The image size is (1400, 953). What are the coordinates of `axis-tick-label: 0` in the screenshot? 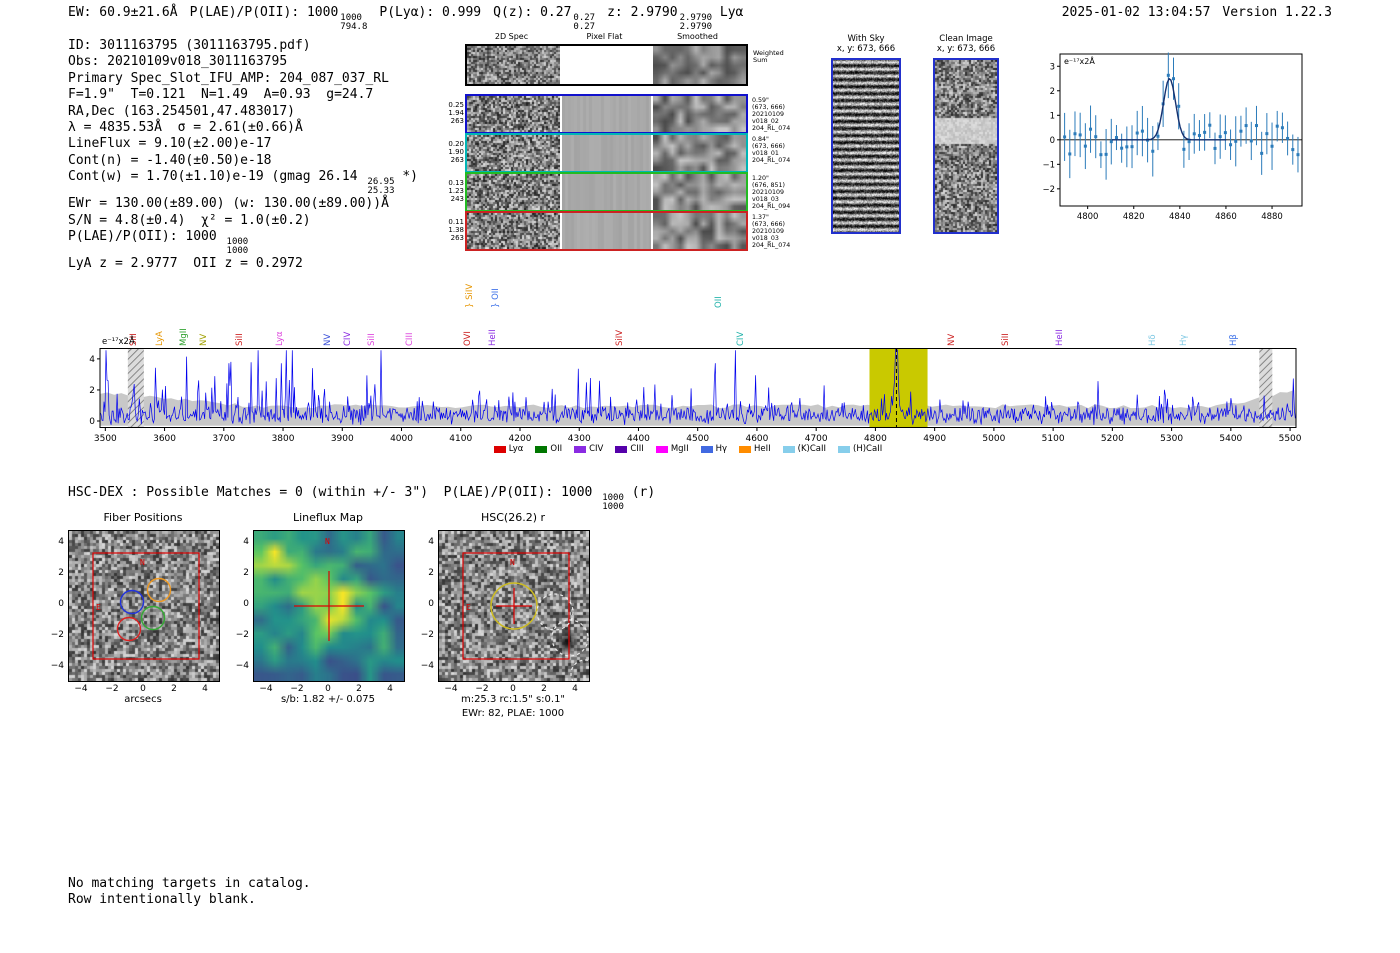 It's located at (246, 604).